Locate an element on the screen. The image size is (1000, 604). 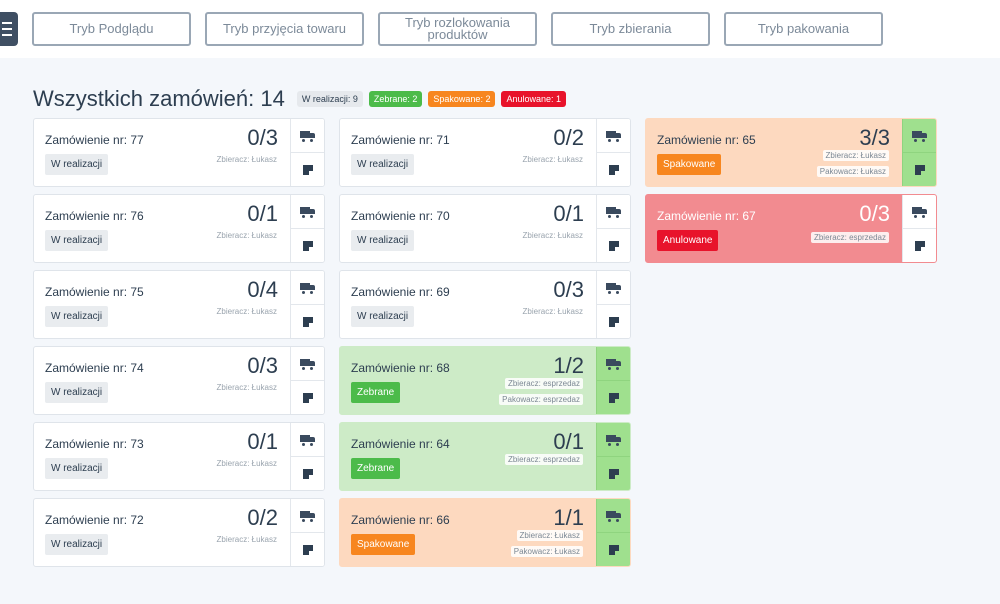
order-title: Zamówienie nr: 76 is located at coordinates (94, 216).